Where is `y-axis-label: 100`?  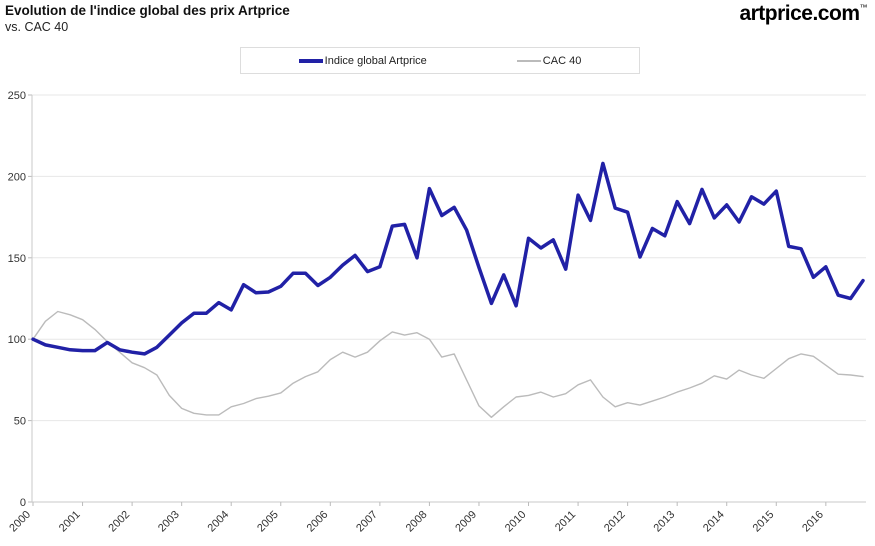
y-axis-label: 100 is located at coordinates (17, 340).